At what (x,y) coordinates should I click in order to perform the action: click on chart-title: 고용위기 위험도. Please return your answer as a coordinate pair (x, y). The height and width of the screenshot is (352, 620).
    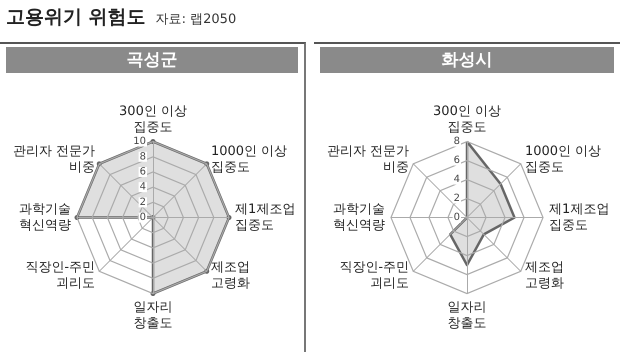
    Looking at the image, I should click on (76, 17).